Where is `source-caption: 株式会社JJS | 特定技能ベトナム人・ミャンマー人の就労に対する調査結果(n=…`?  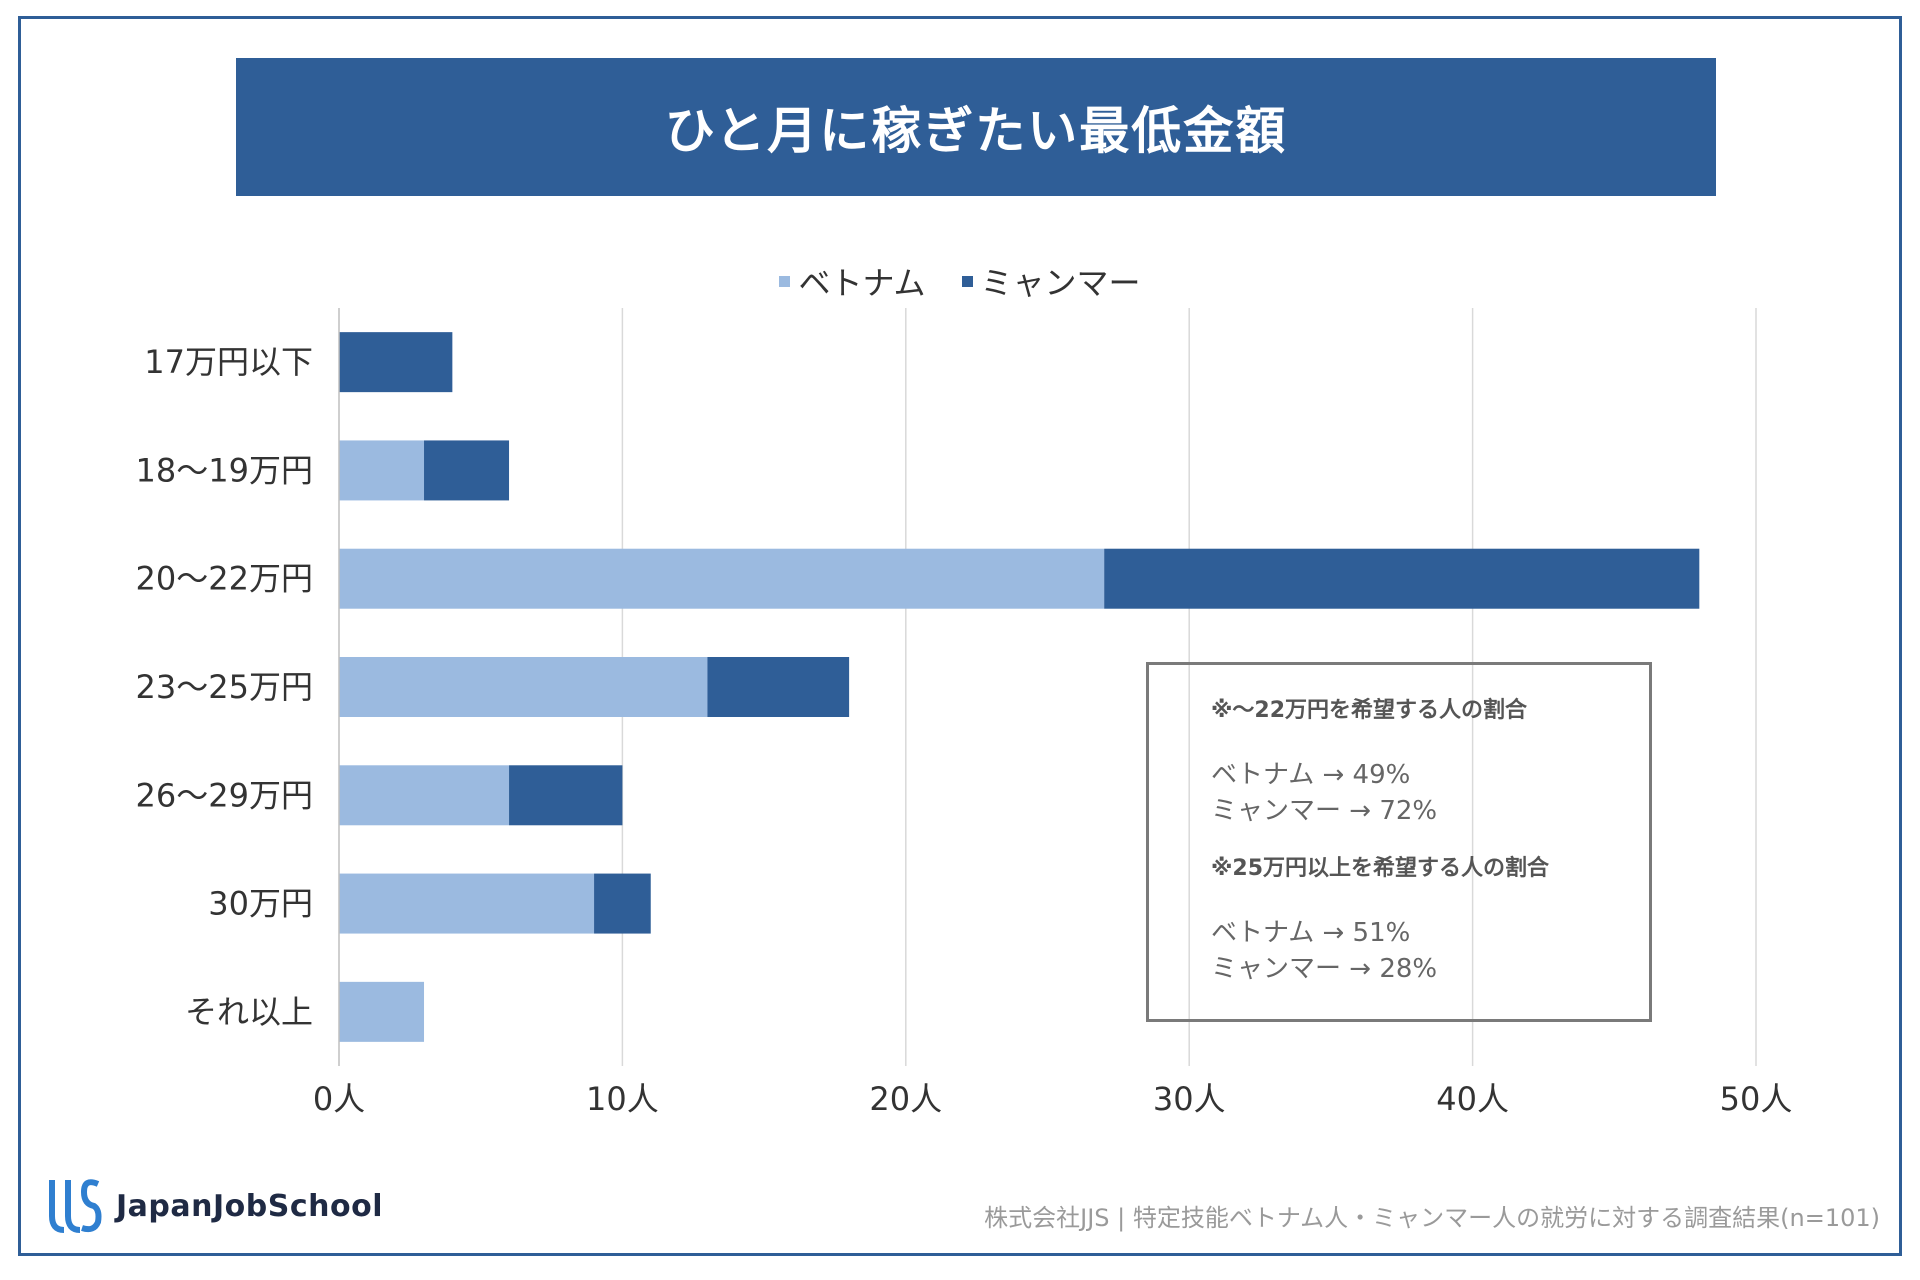 source-caption: 株式会社JJS | 特定技能ベトナム人・ミャンマー人の就労に対する調査結果(n=… is located at coordinates (1432, 1218).